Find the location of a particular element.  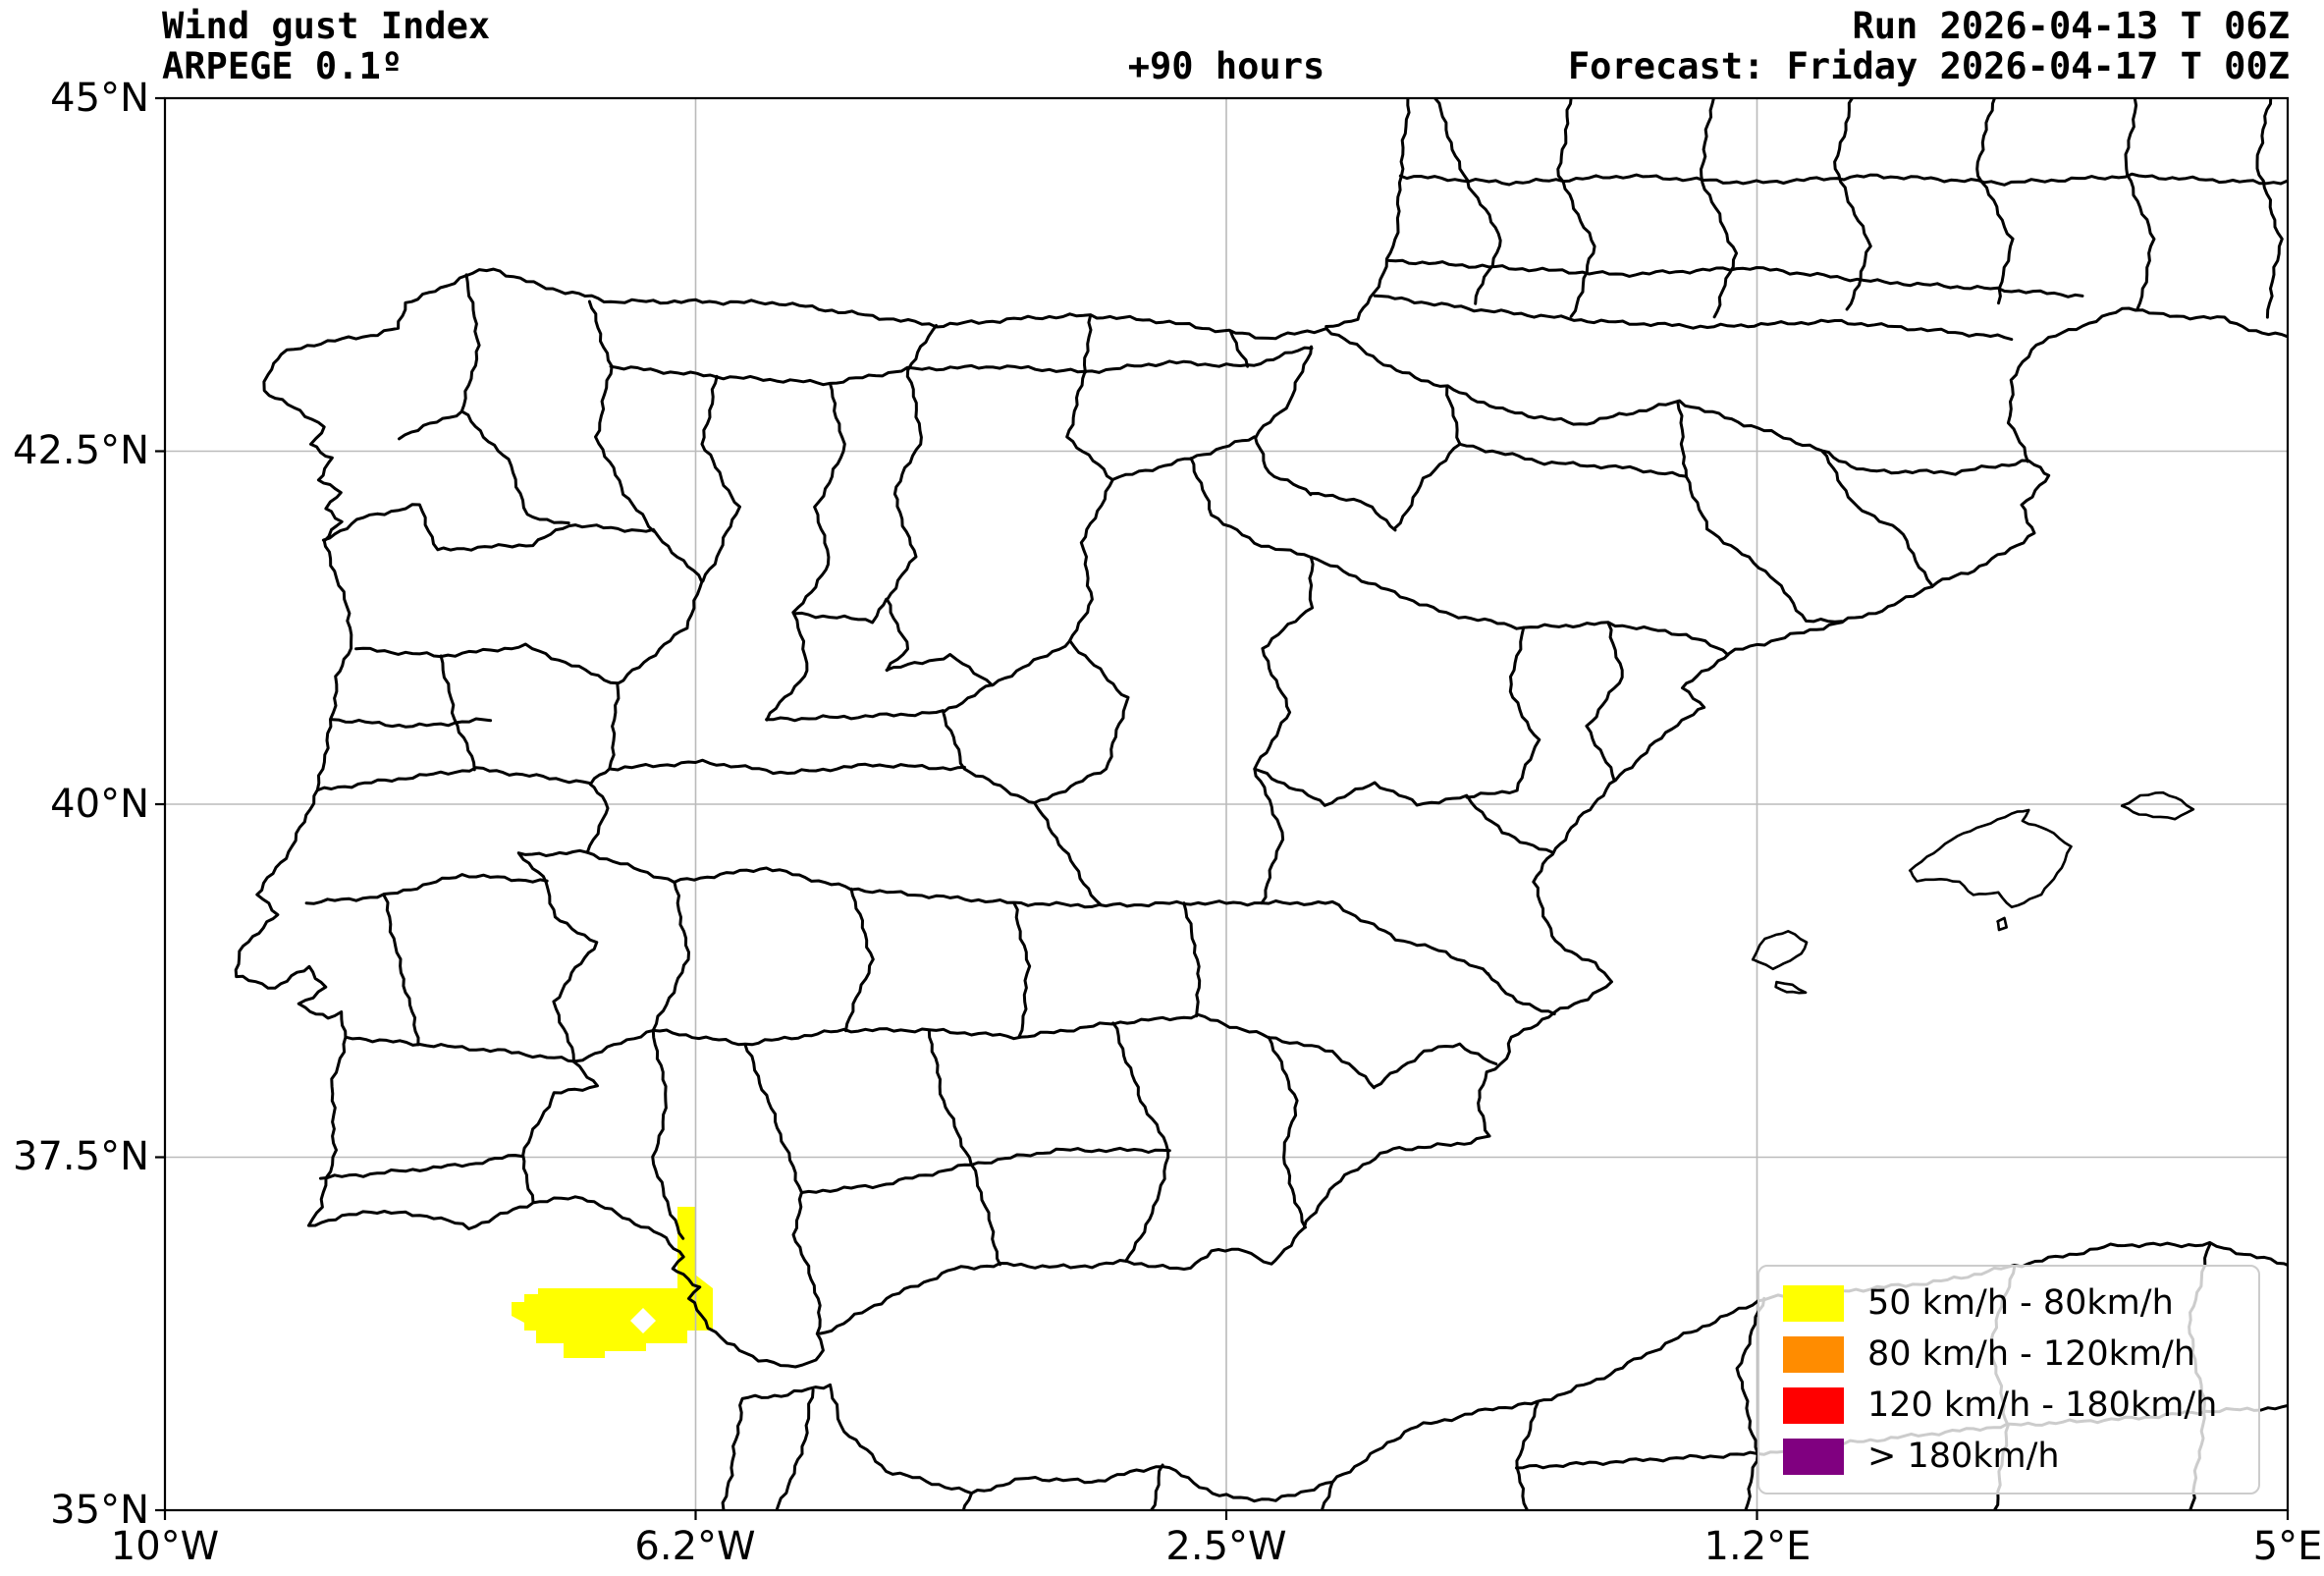

legend-swatch-purple is located at coordinates (1813, 1456).